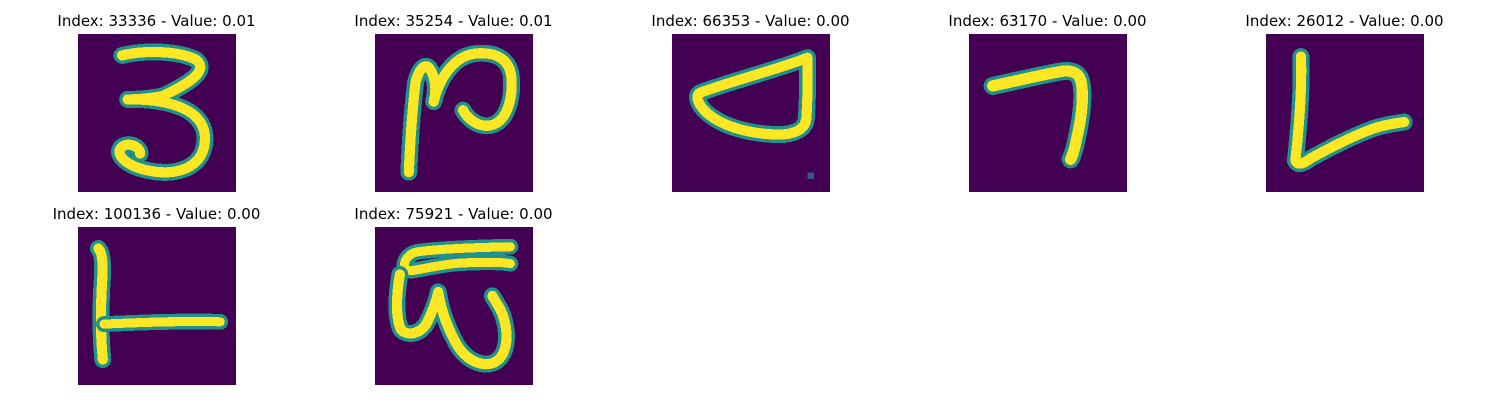 The image size is (1500, 400). I want to click on image-panel: Index: 66353 - Value: 0.00, so click(750, 104).